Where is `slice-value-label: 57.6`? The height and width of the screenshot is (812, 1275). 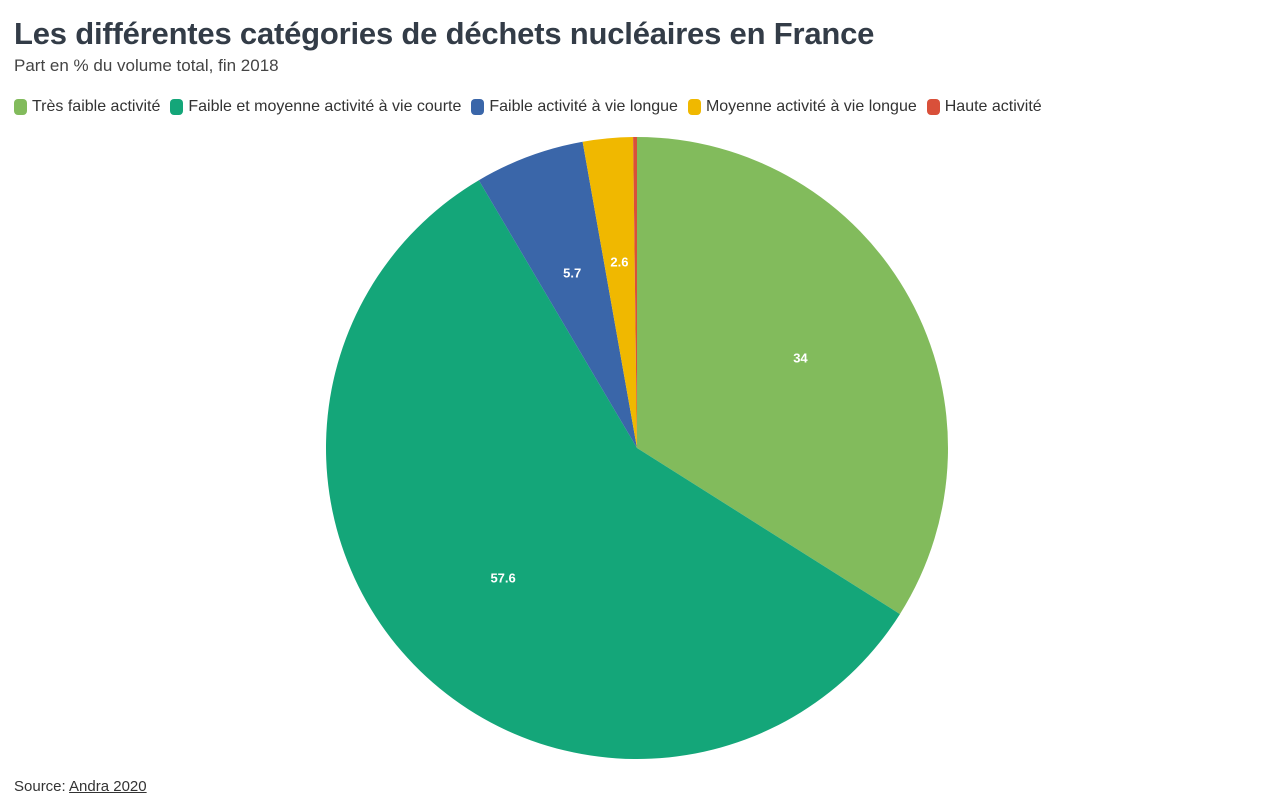
slice-value-label: 57.6 is located at coordinates (502, 577).